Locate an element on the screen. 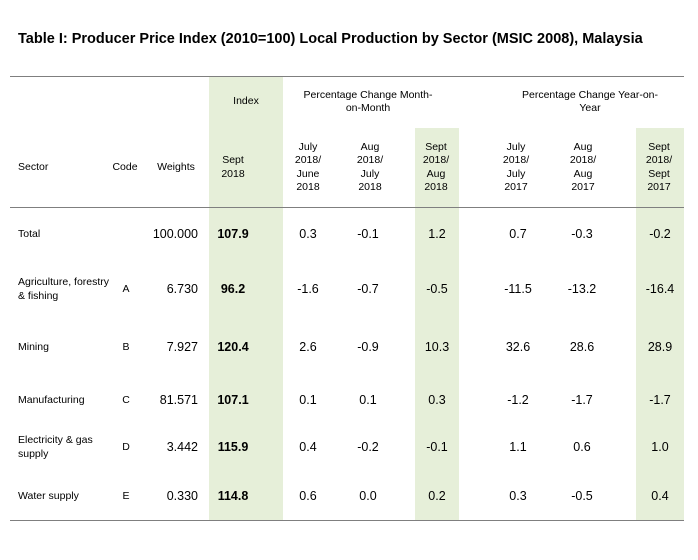 The height and width of the screenshot is (560, 698). sector-cell: Agriculture, forestry & fishing is located at coordinates (64, 289).